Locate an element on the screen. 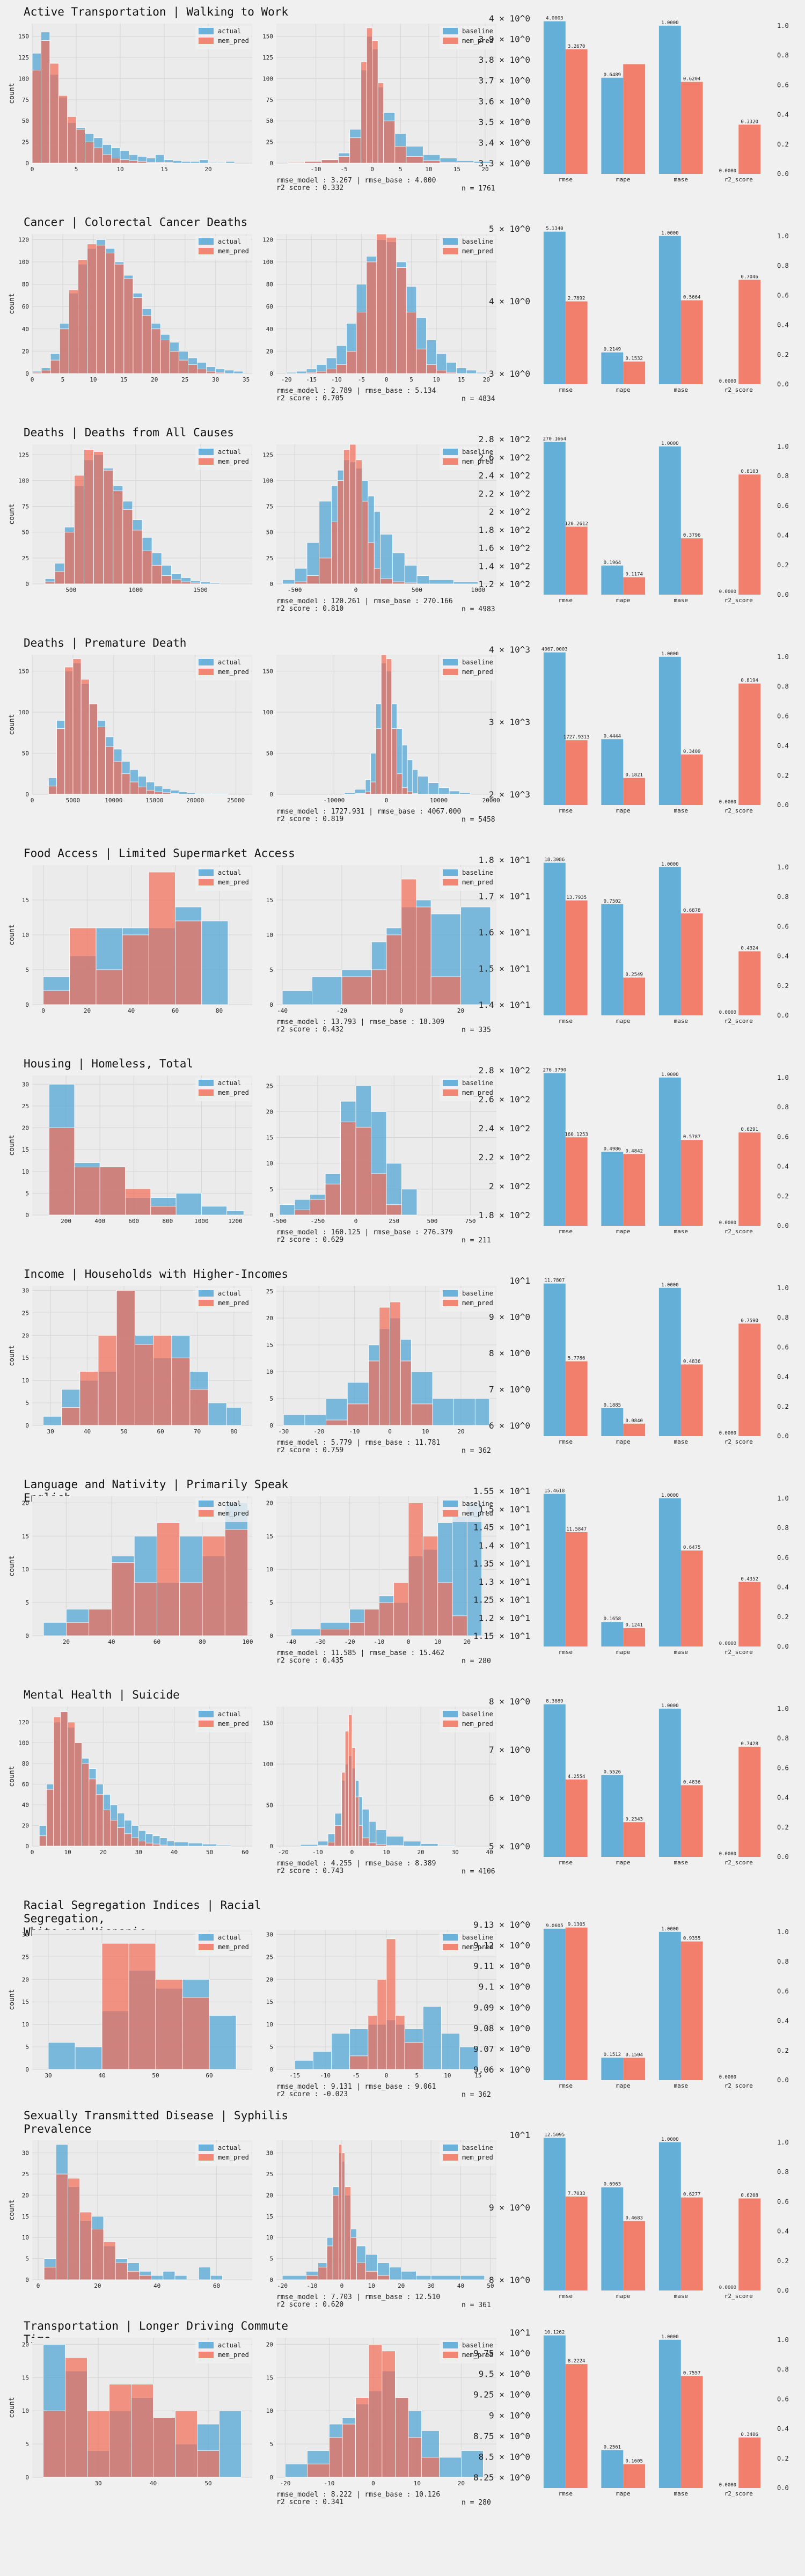 Image resolution: width=805 pixels, height=2576 pixels. y-tick-label: 1.45 × 10^1 is located at coordinates (501, 1528).